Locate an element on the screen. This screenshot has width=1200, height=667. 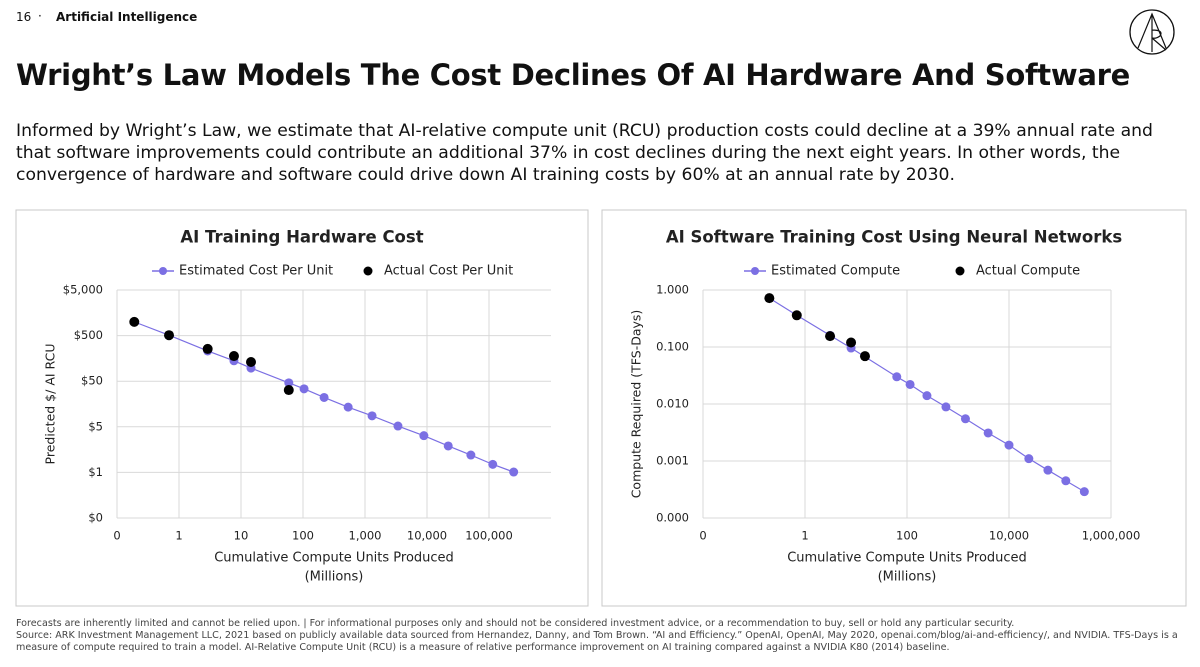
x-tick-label: 10 is located at coordinates (241, 536).